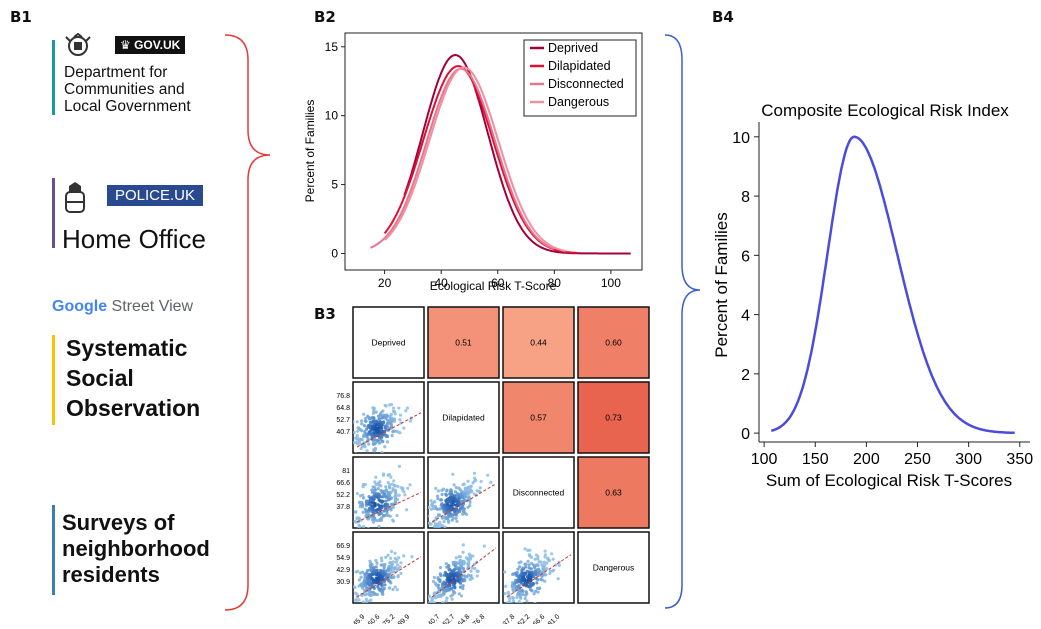 This screenshot has height=629, width=1041. I want to click on b4-xtick-label: 250, so click(917, 459).